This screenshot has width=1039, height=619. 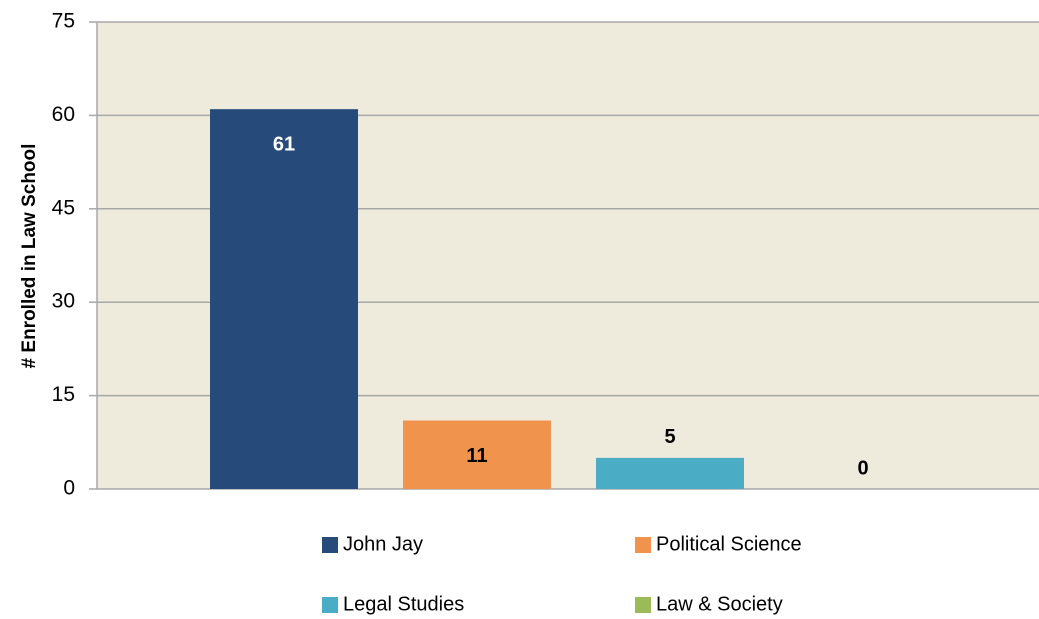 I want to click on y-tick-label: 45, so click(x=63, y=207).